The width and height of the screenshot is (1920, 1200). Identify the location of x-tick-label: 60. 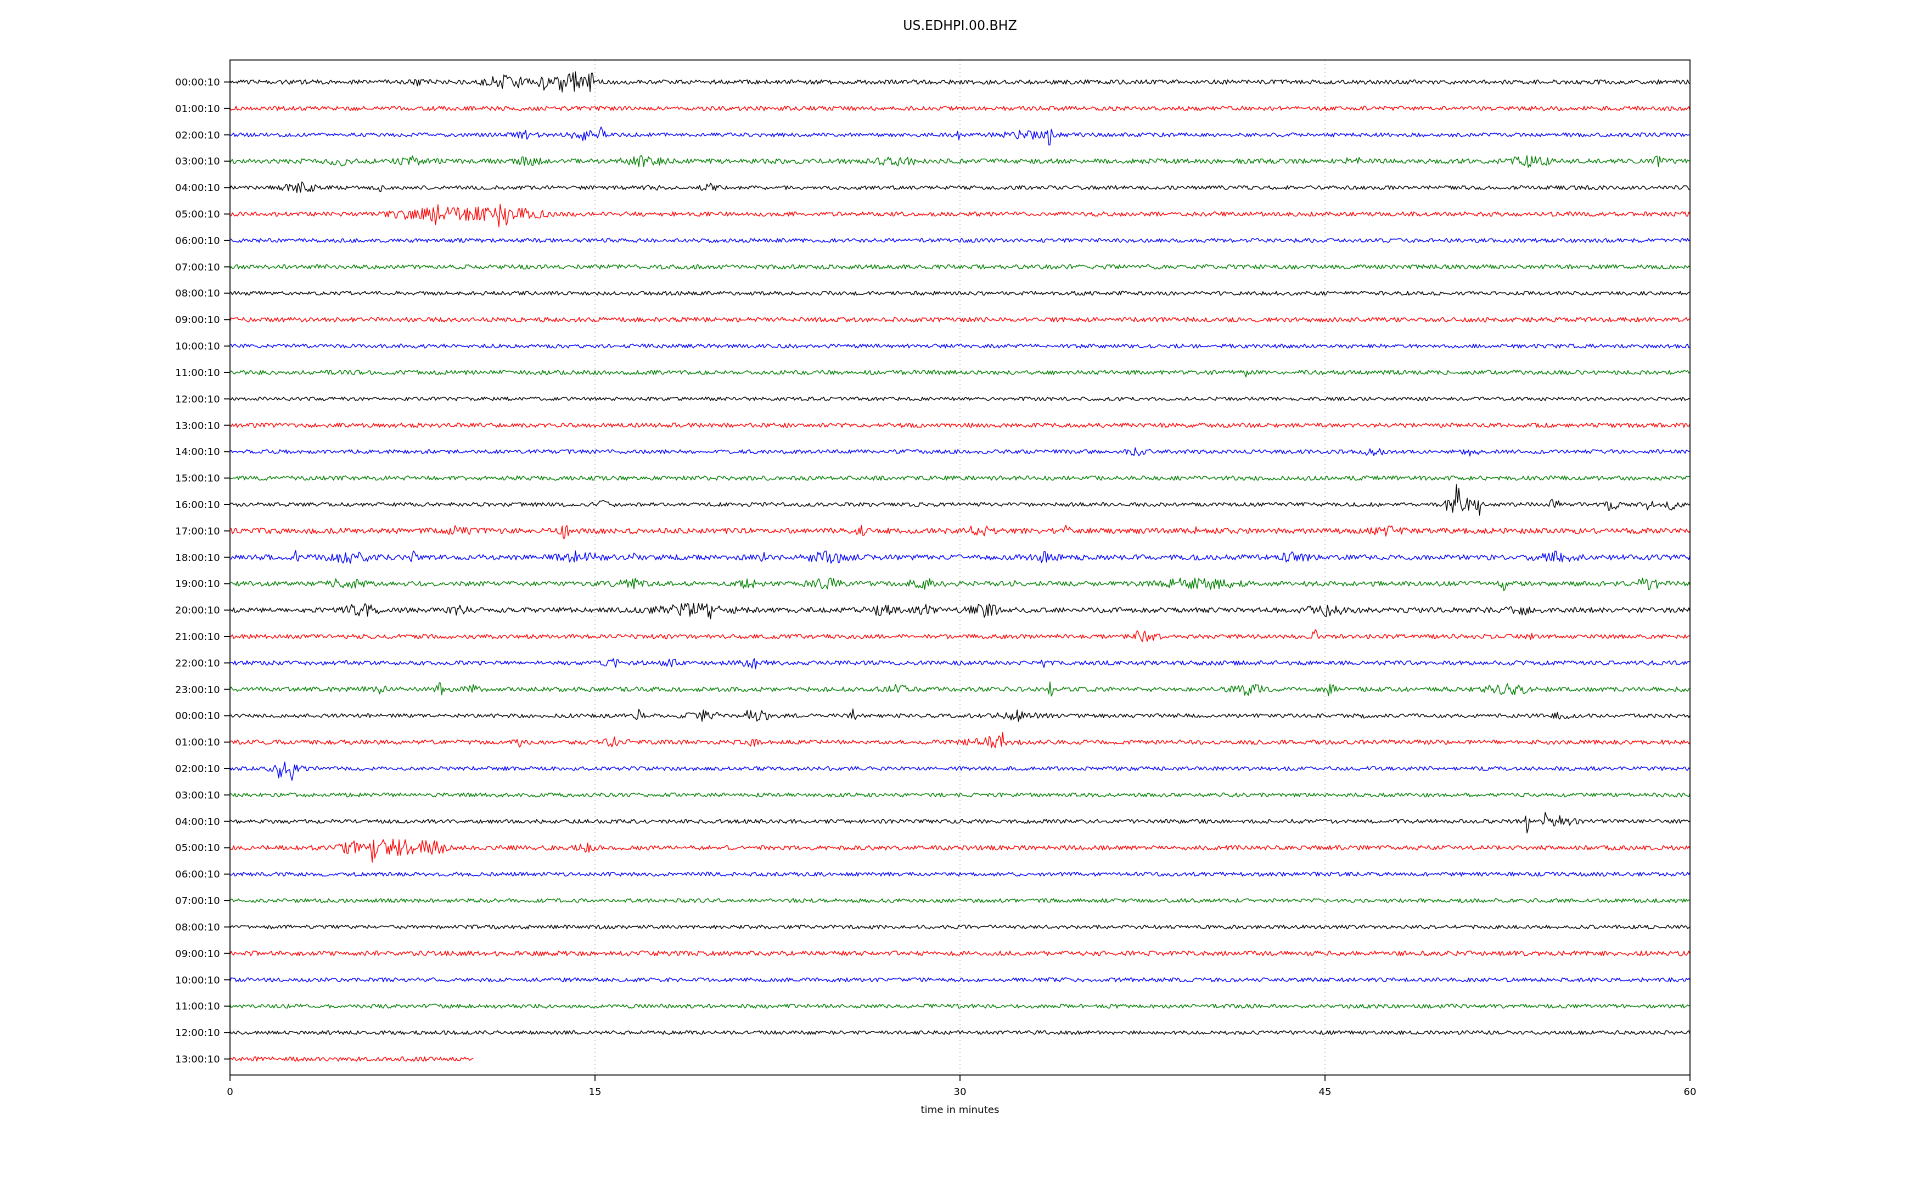
(1690, 1092).